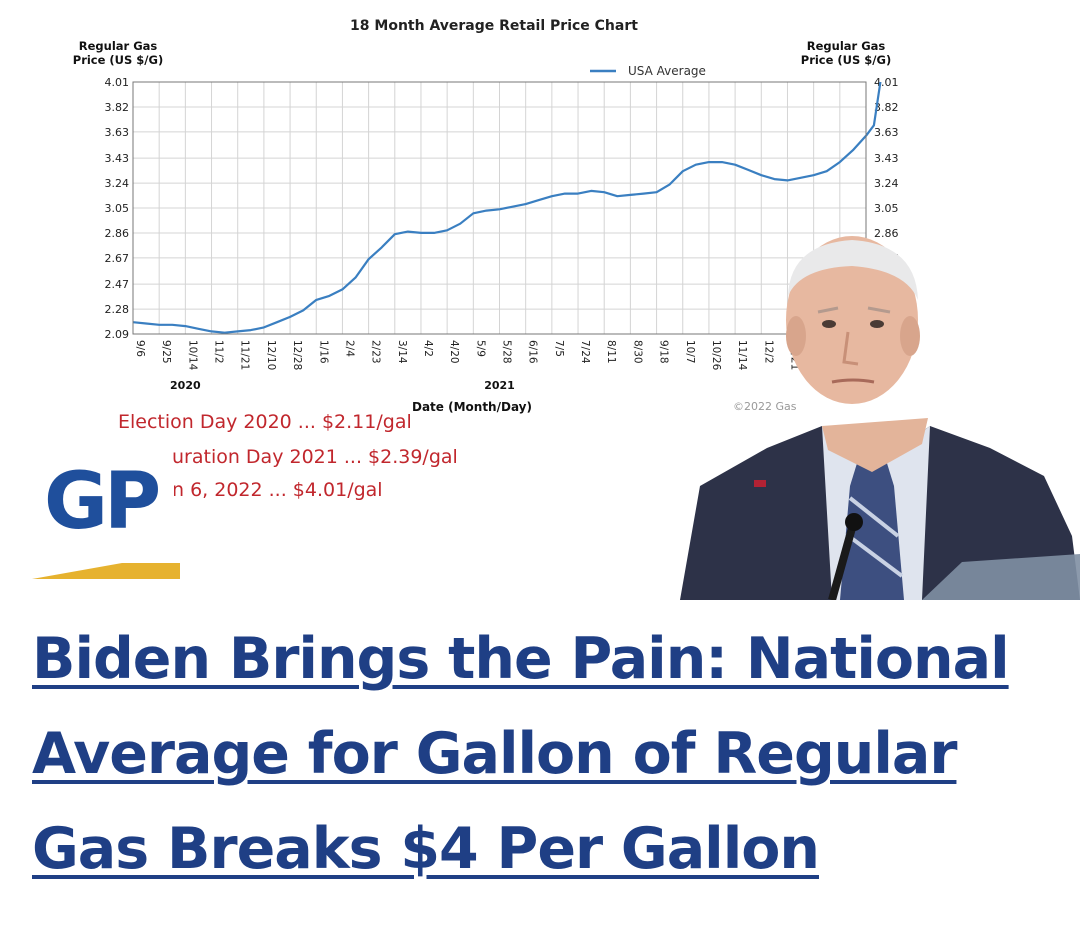 This screenshot has height=933, width=1080. I want to click on y-tick-label-left: 2.67, so click(117, 258).